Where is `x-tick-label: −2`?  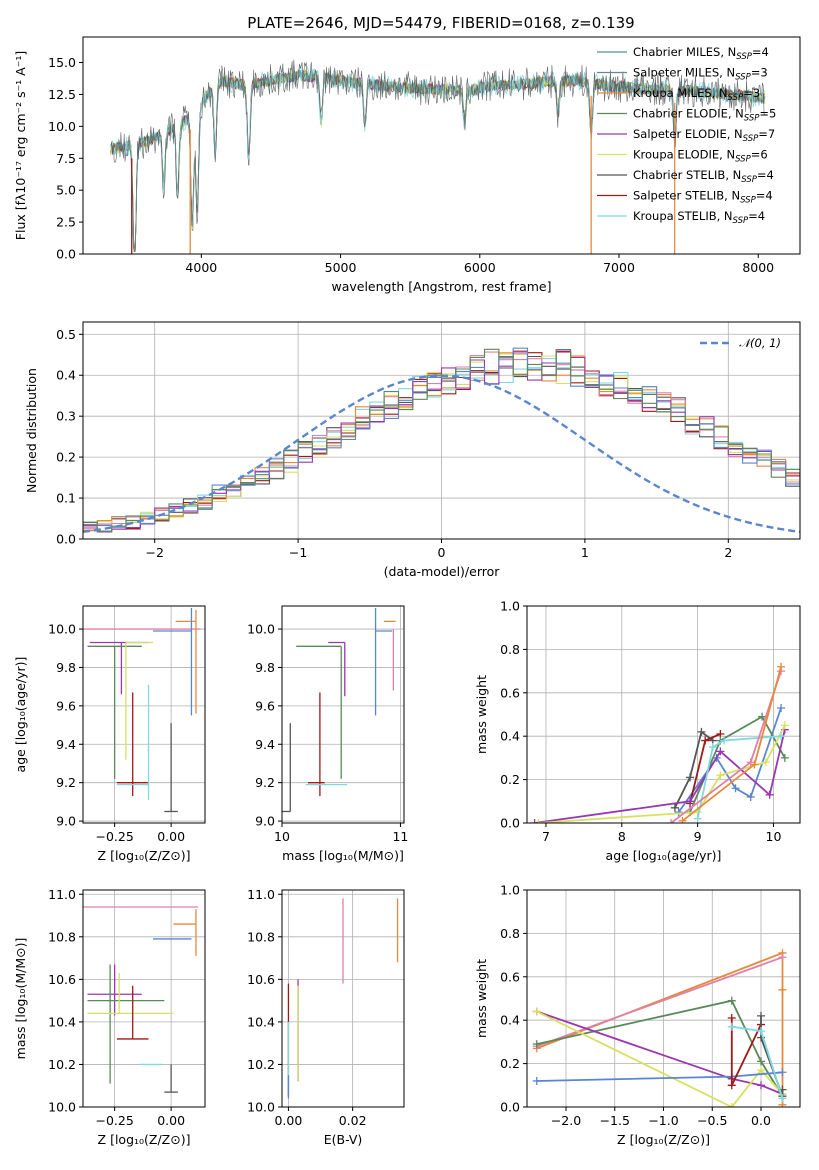 x-tick-label: −2 is located at coordinates (154, 552).